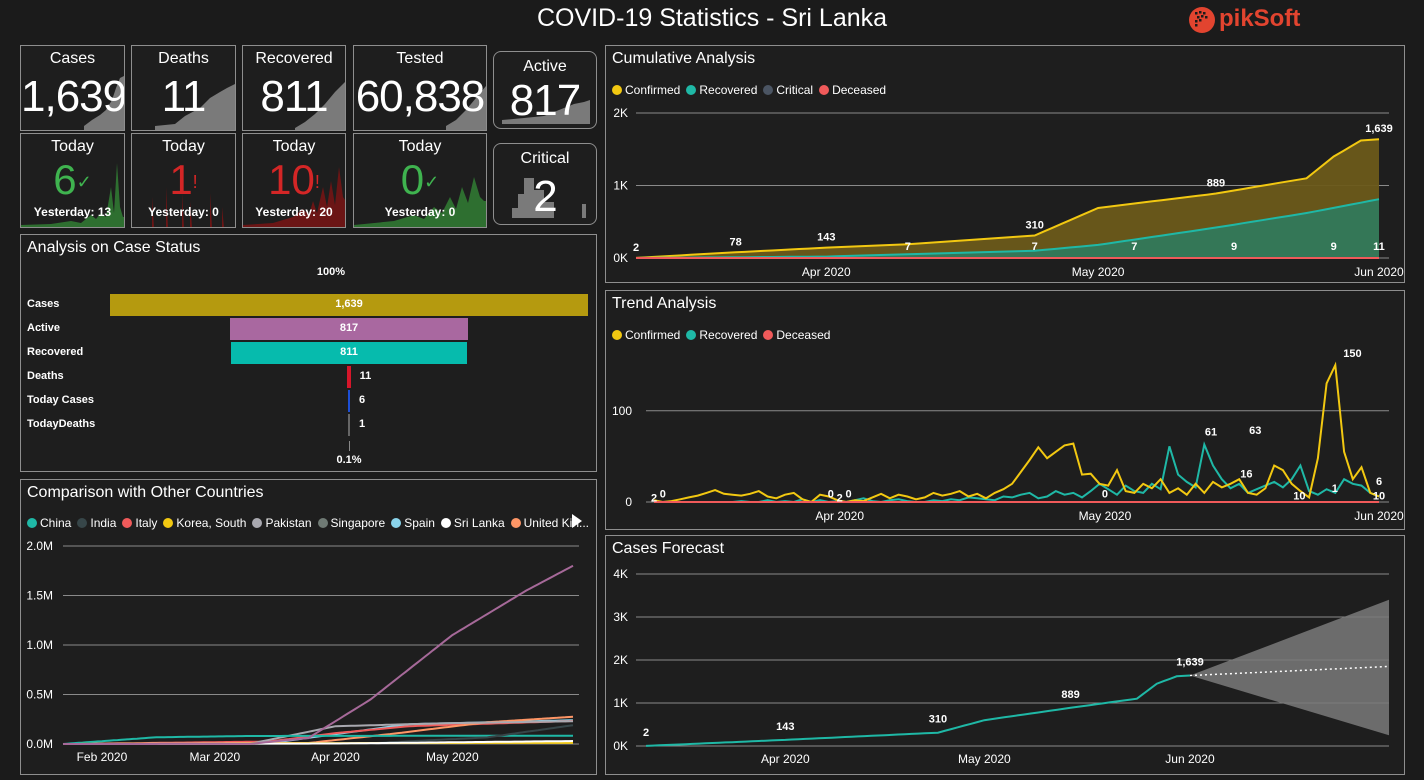 This screenshot has width=1424, height=780. I want to click on kpi-recovered: Recovered 811, so click(294, 88).